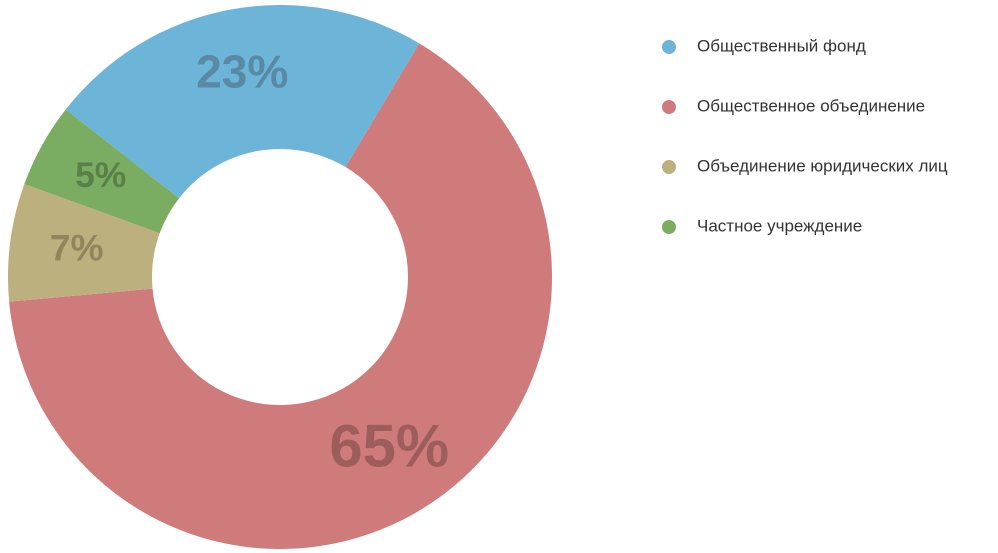 The image size is (998, 553). What do you see at coordinates (100, 175) in the screenshot?
I see `value-label: 5%` at bounding box center [100, 175].